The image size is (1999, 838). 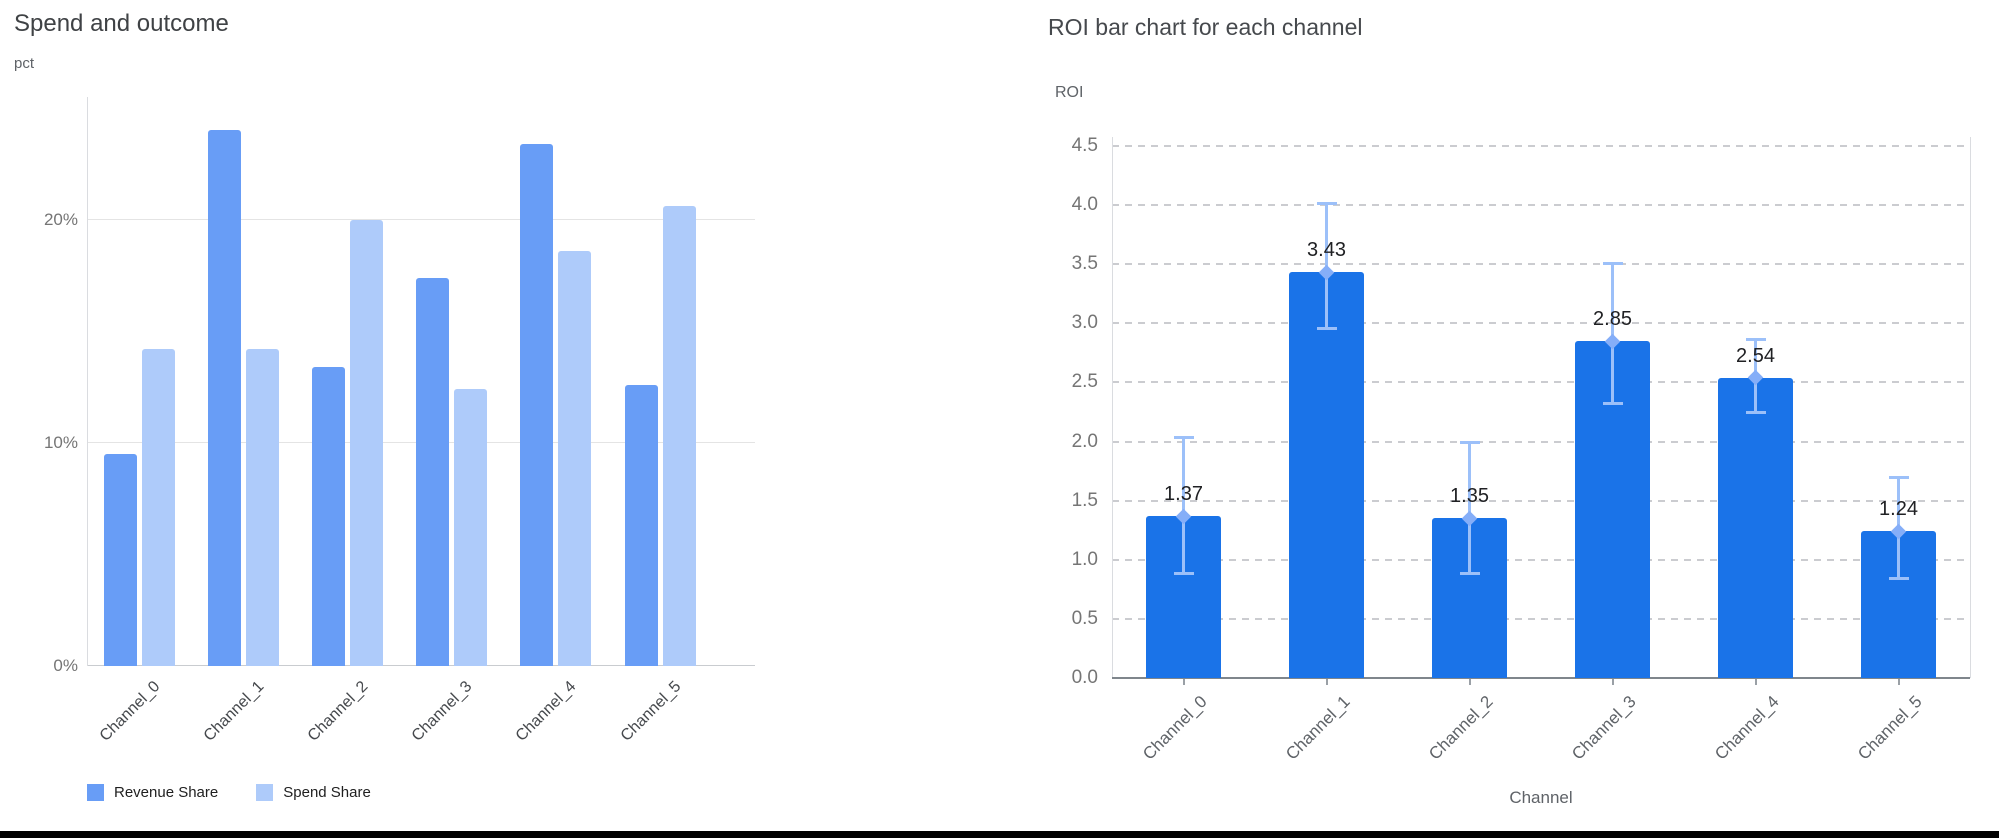 I want to click on left-x-label-Channel_3: Channel_3, so click(x=442, y=711).